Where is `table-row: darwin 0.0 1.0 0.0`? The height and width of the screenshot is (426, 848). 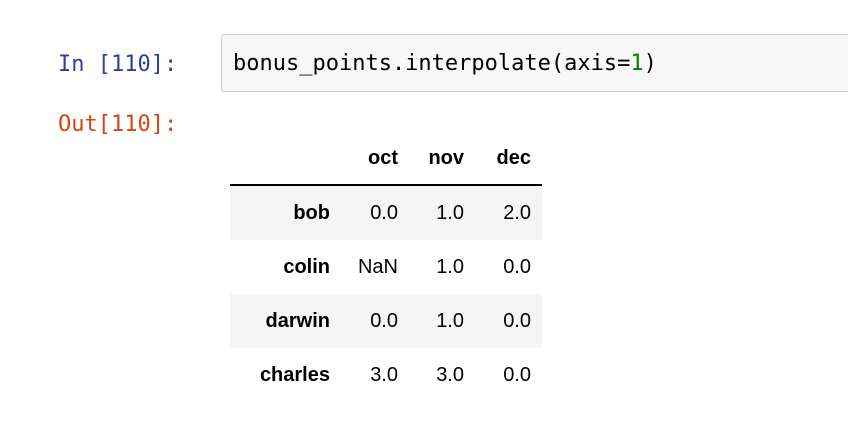
table-row: darwin 0.0 1.0 0.0 is located at coordinates (386, 321).